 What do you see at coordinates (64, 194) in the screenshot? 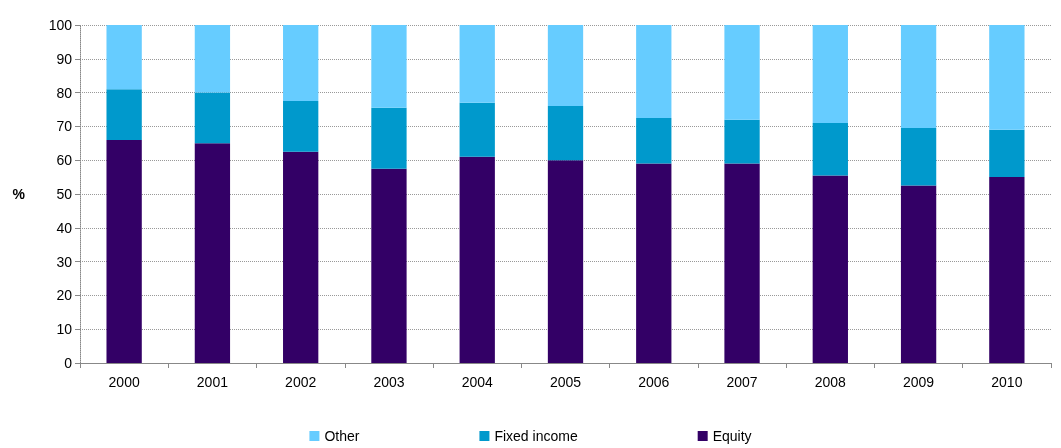
I see `y-tick-label: 50` at bounding box center [64, 194].